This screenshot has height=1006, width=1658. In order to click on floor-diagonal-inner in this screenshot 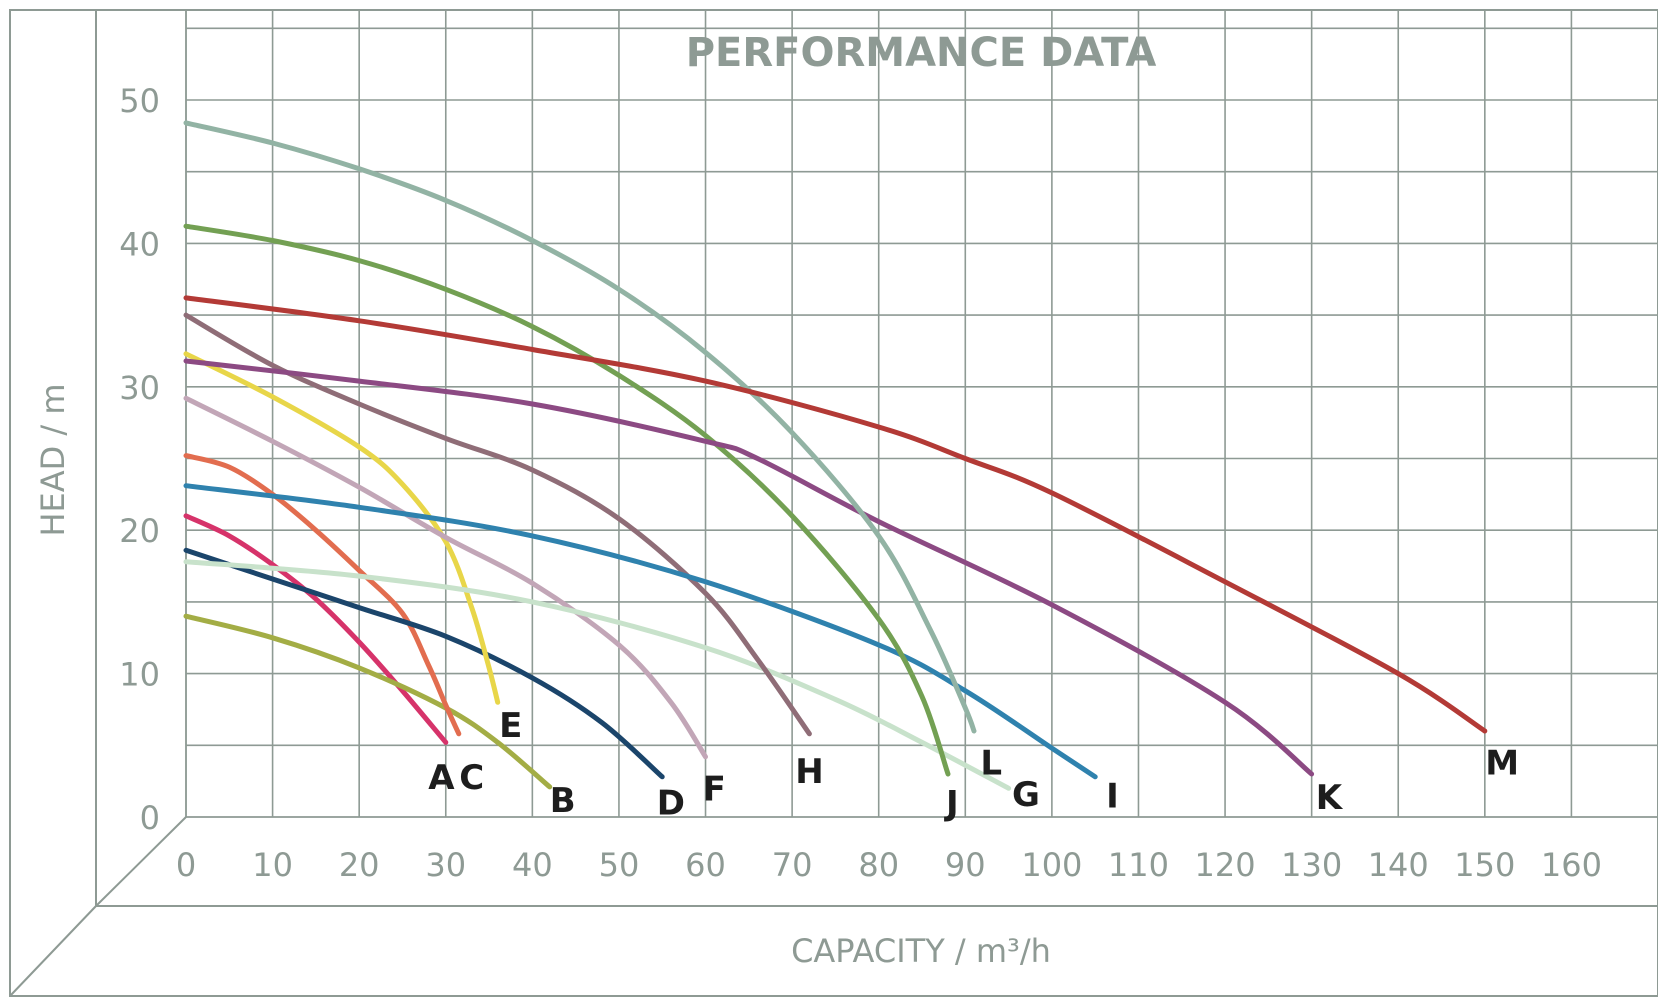, I will do `click(141, 861)`.